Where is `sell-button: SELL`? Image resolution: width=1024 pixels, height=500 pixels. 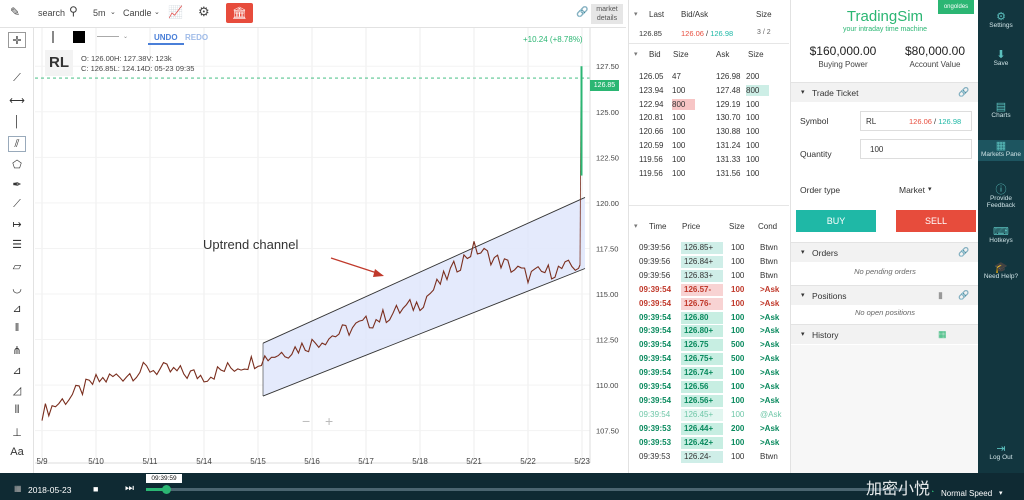
sell-button: SELL is located at coordinates (936, 221).